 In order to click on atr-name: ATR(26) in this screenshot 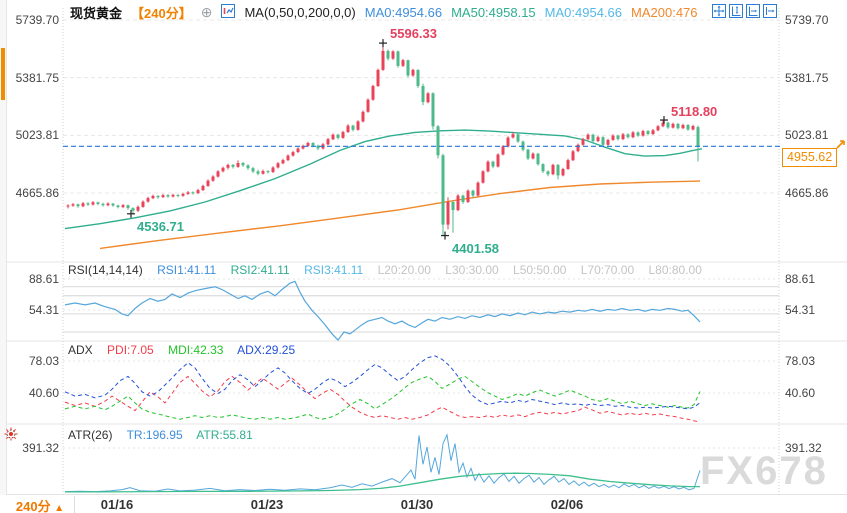, I will do `click(90, 435)`.